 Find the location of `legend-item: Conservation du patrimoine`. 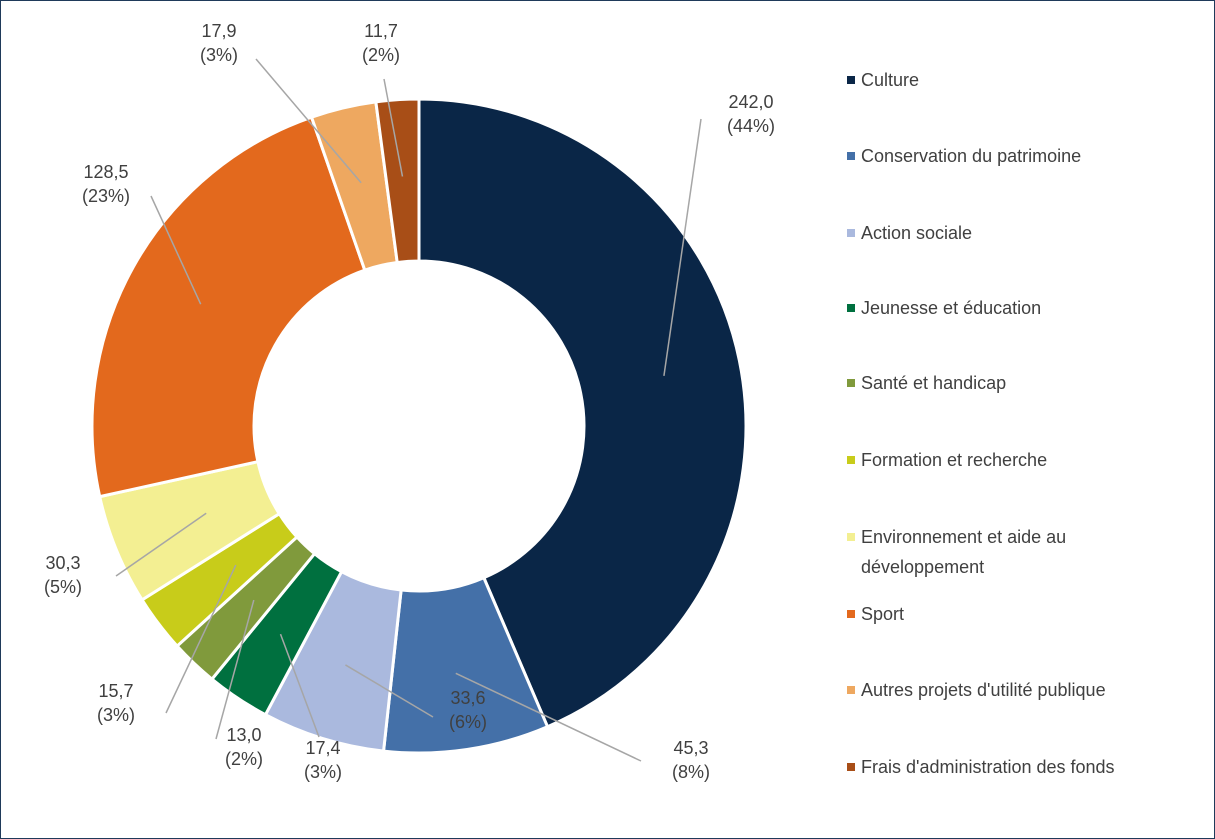

legend-item: Conservation du patrimoine is located at coordinates (1024, 156).